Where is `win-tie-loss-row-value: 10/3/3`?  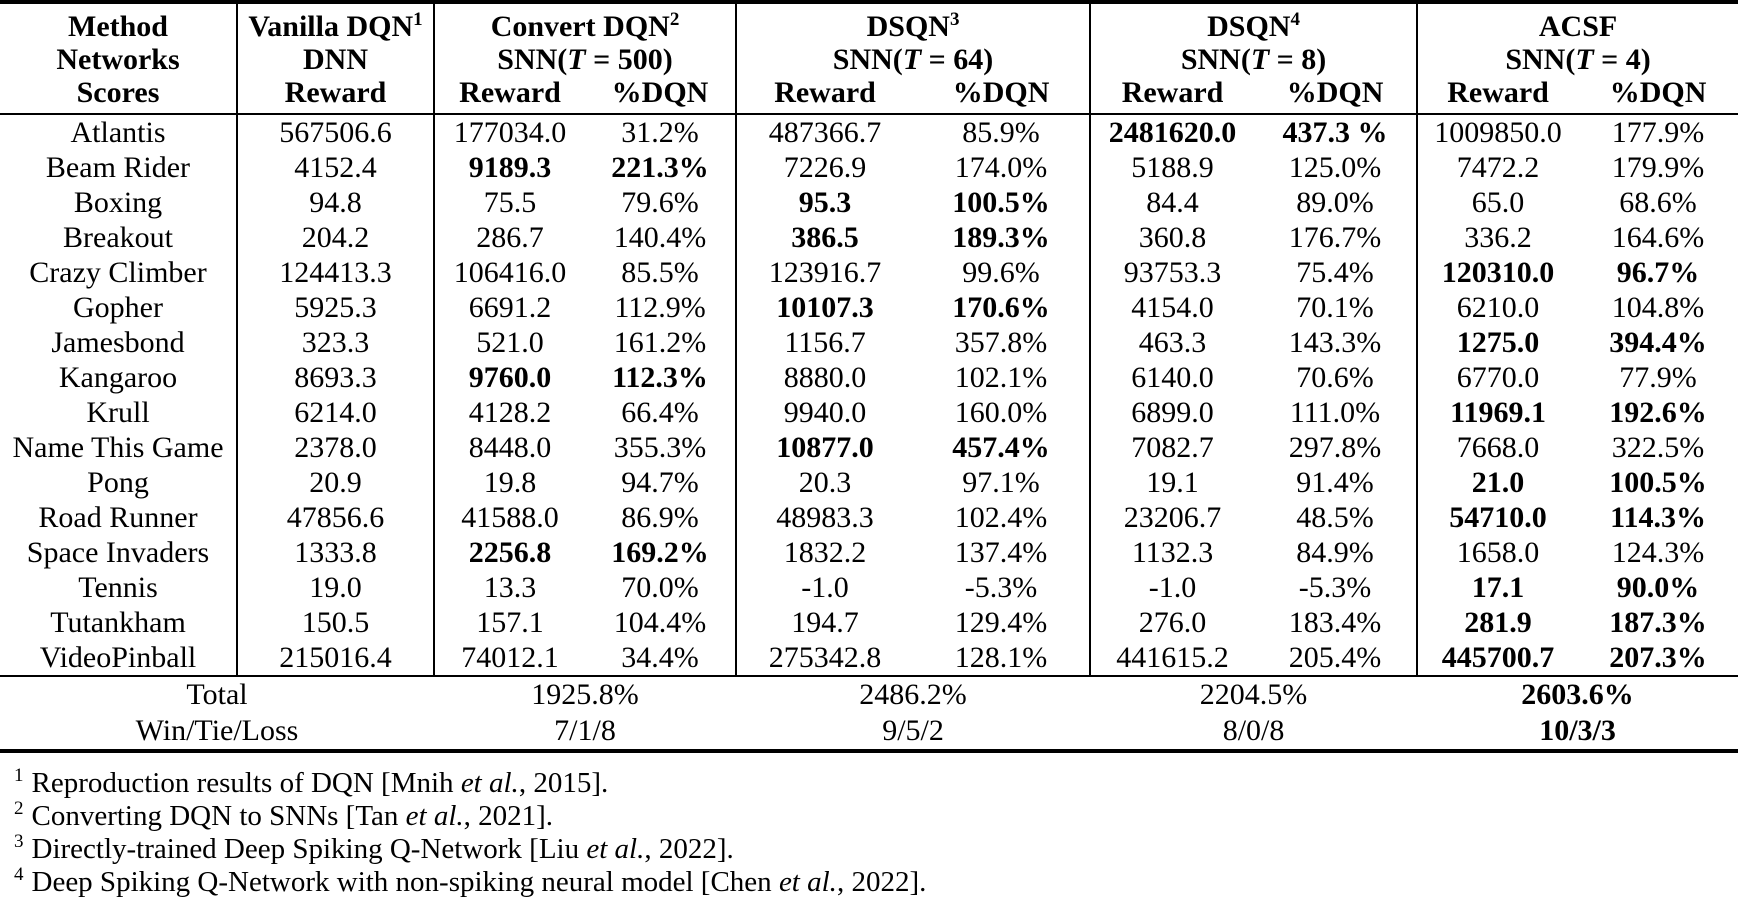 win-tie-loss-row-value: 10/3/3 is located at coordinates (1577, 733).